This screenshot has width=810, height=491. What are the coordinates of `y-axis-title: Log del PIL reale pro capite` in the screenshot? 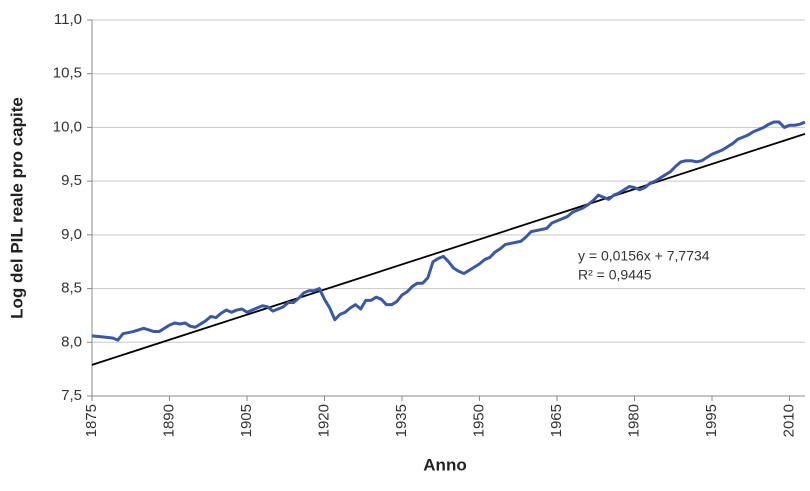 It's located at (16, 208).